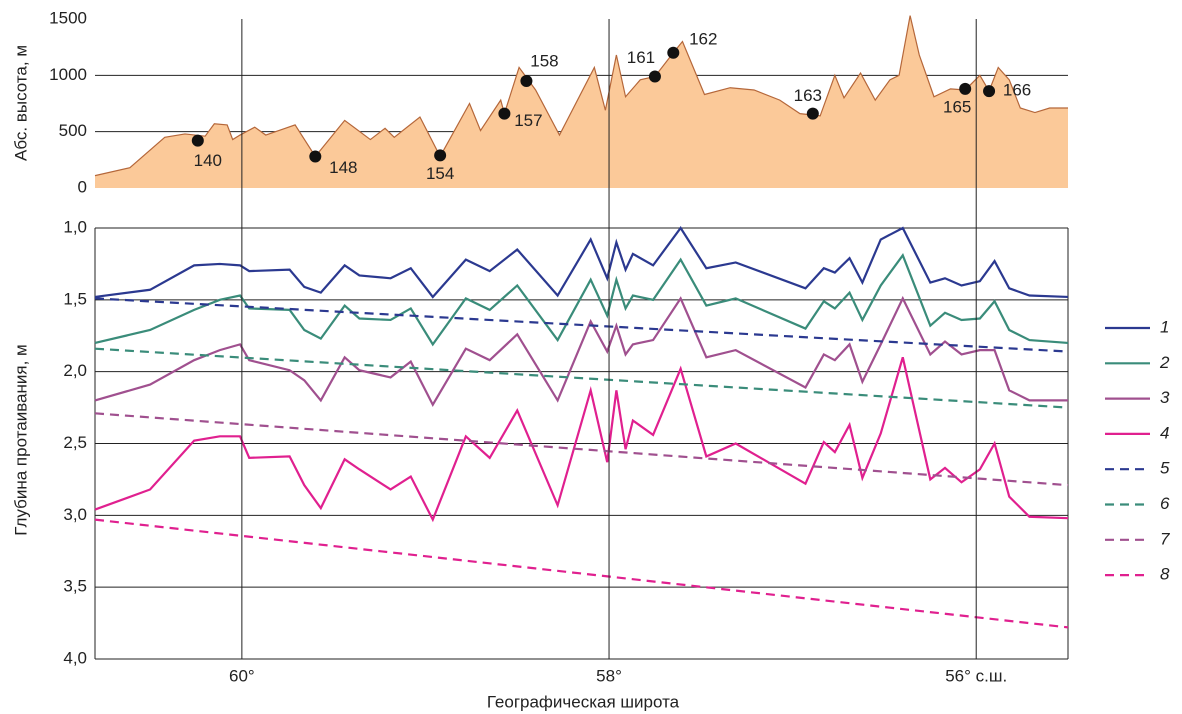 The width and height of the screenshot is (1182, 714). I want to click on legend-label: 7, so click(1165, 538).